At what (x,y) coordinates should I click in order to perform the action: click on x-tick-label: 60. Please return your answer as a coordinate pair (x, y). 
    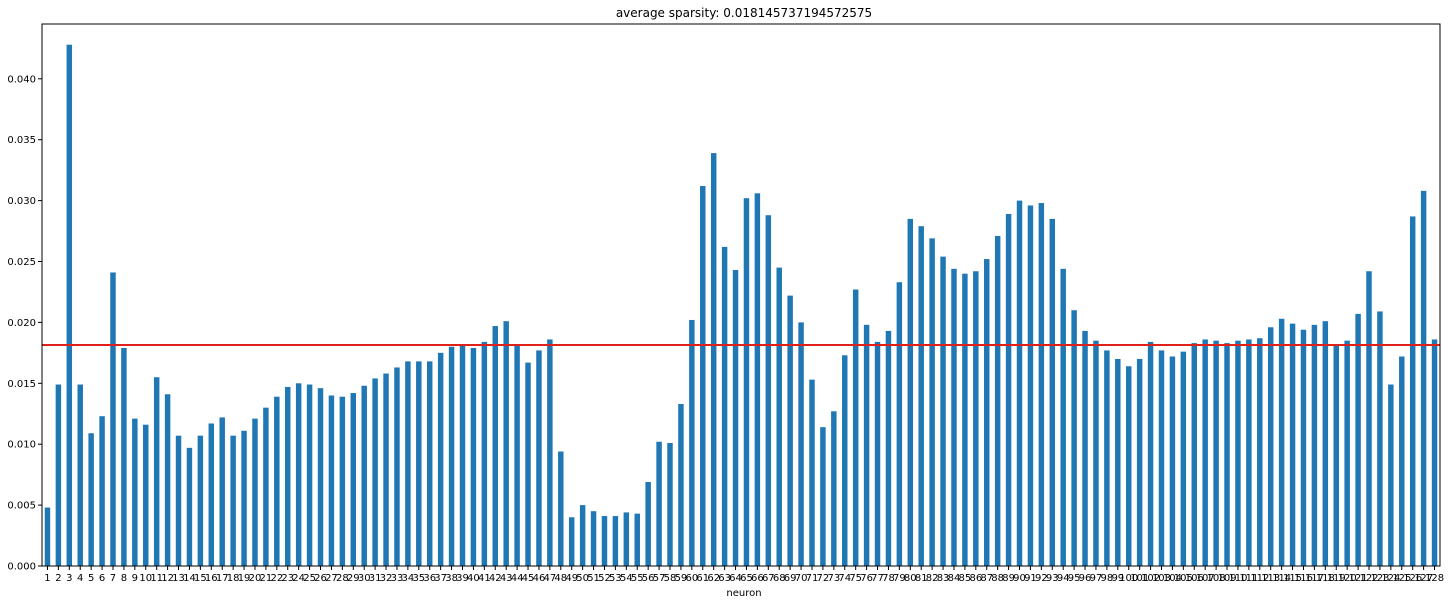
    Looking at the image, I should click on (691, 578).